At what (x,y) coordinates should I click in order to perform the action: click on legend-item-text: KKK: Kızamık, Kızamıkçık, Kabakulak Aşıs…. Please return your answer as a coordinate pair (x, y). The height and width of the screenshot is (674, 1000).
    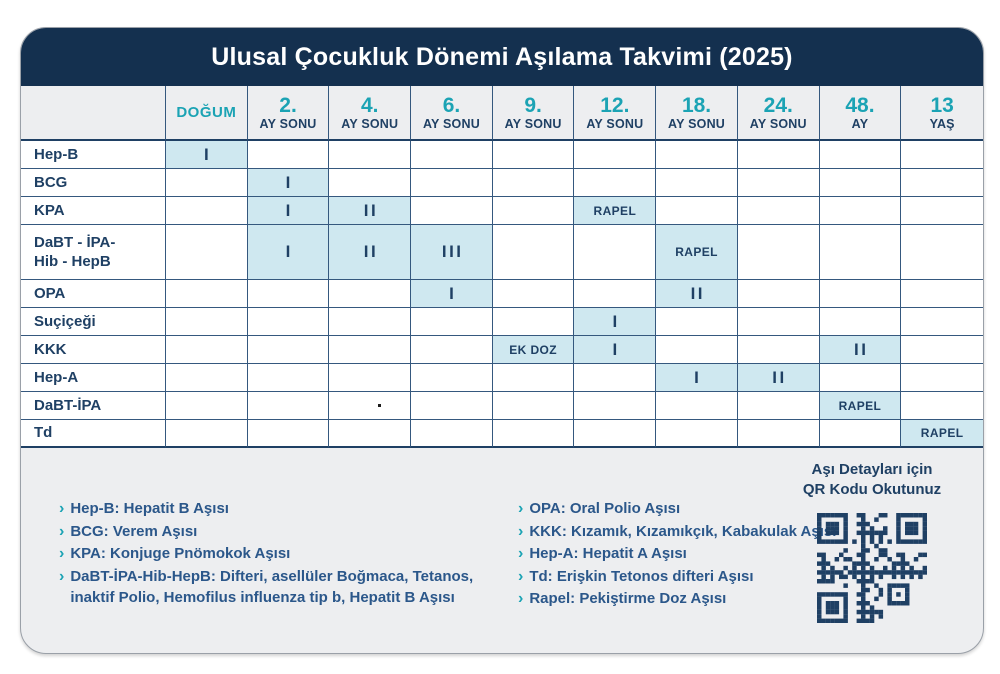
    Looking at the image, I should click on (683, 531).